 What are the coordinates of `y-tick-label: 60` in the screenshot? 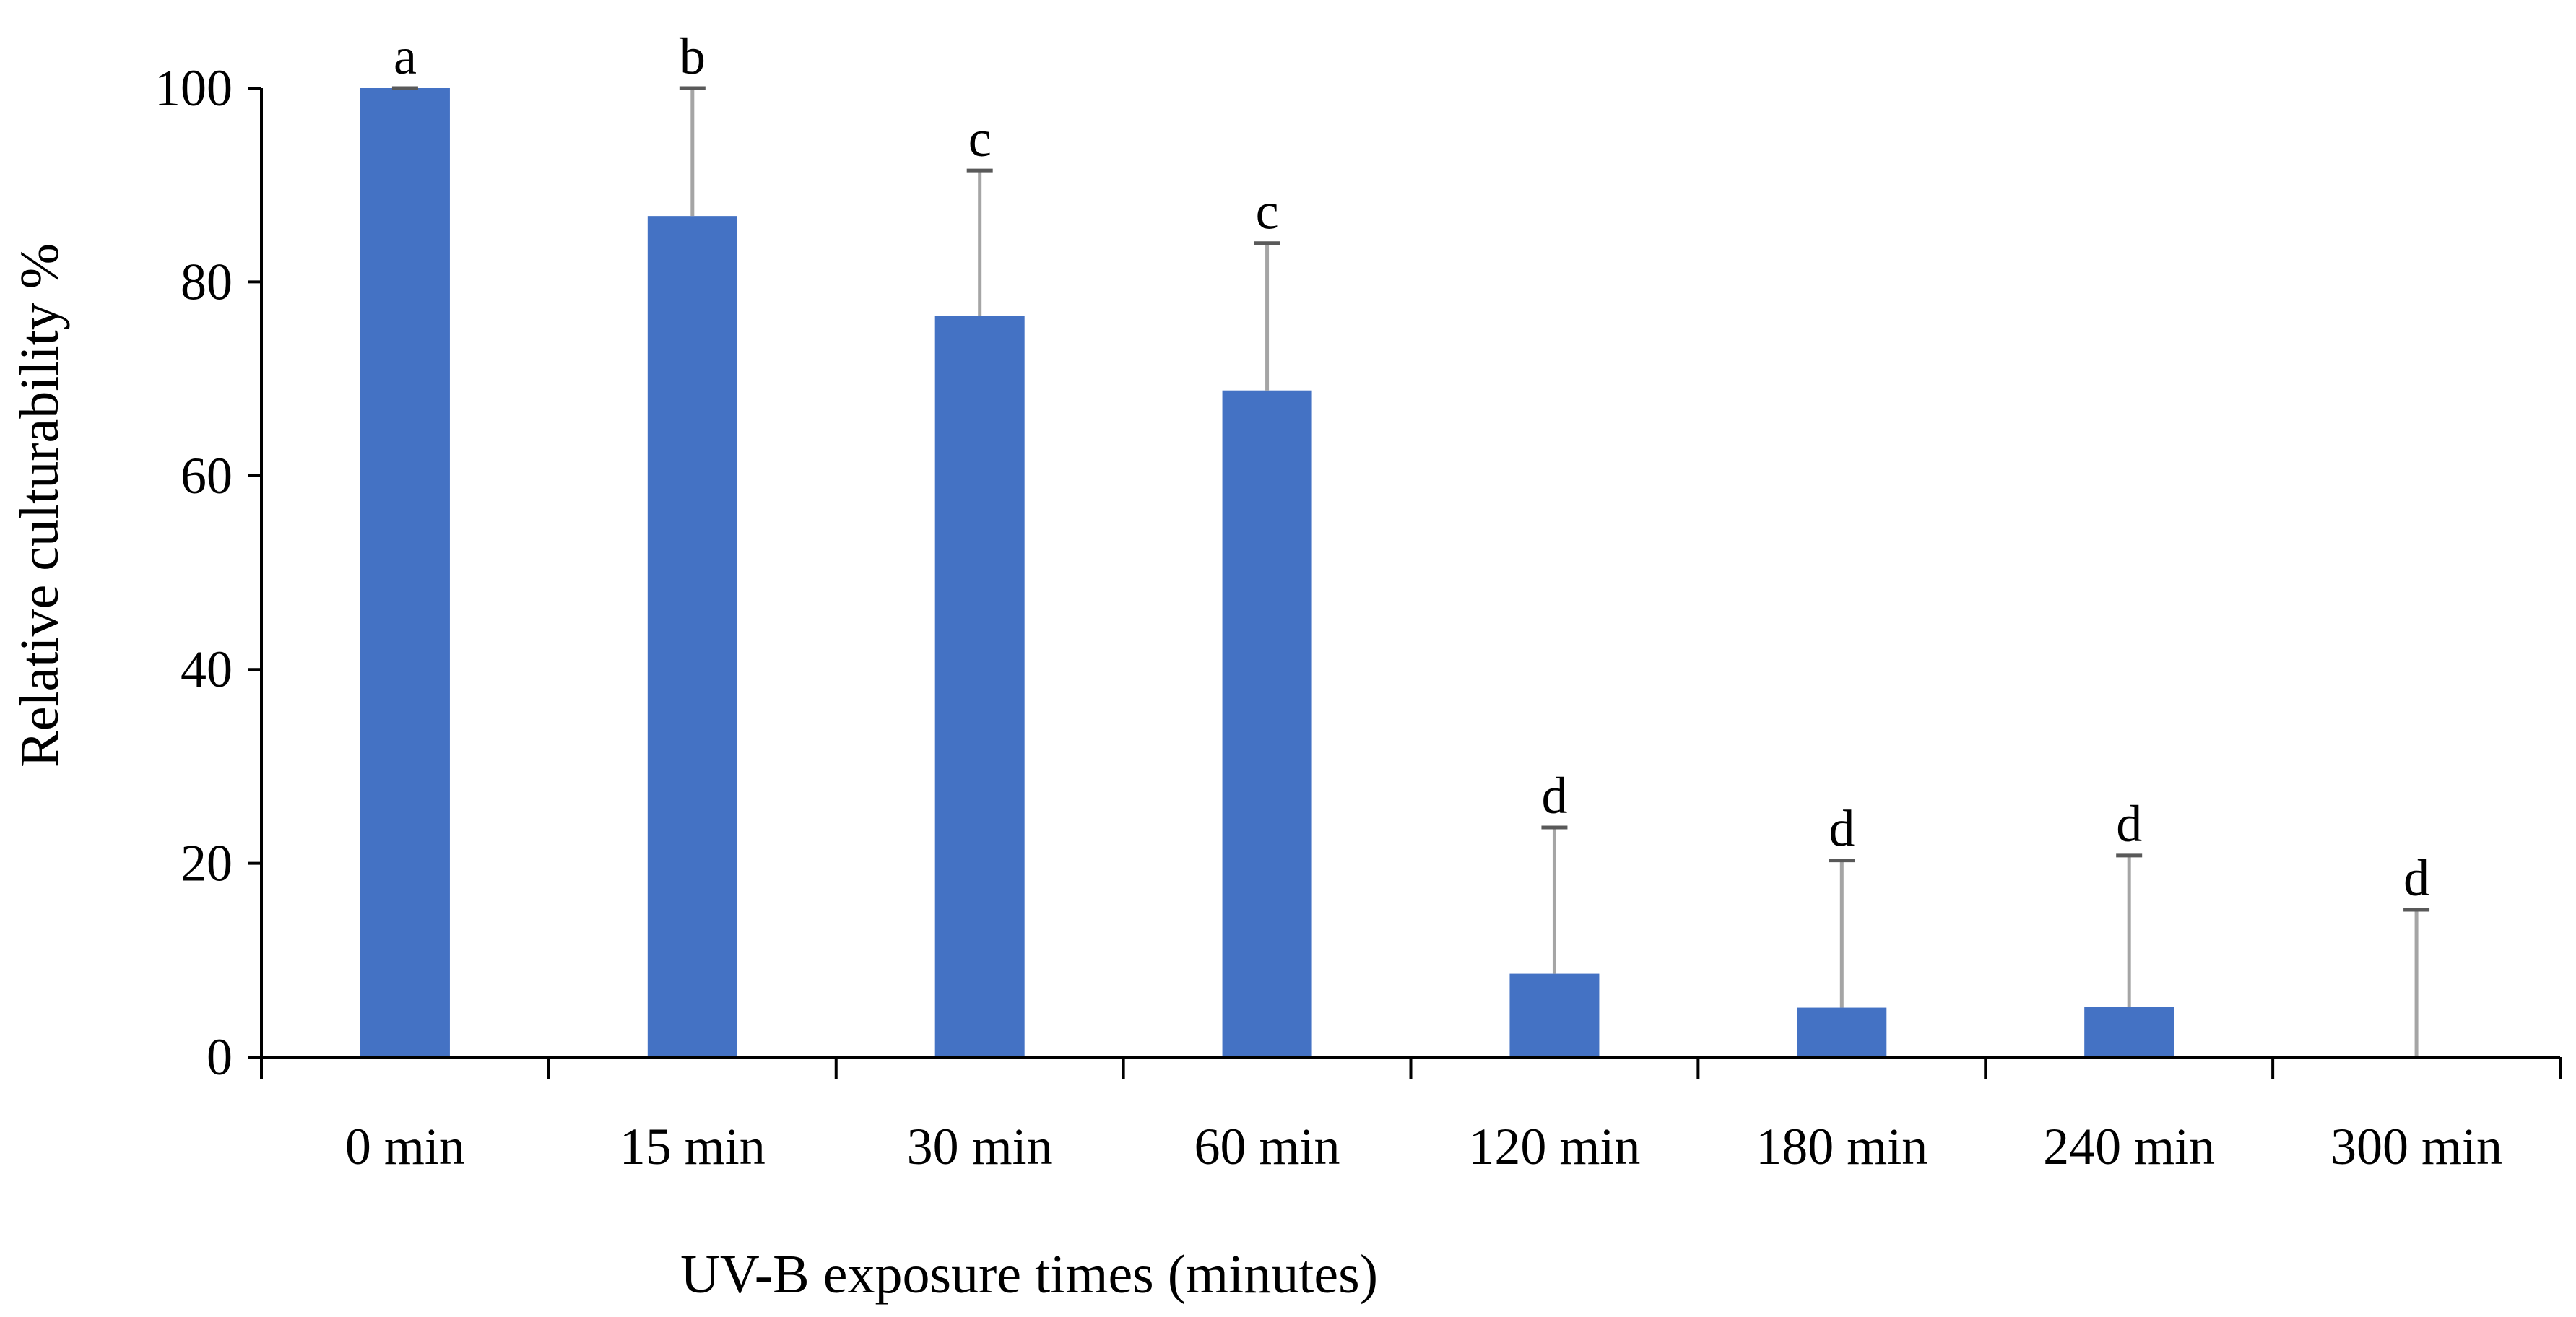 It's located at (207, 476).